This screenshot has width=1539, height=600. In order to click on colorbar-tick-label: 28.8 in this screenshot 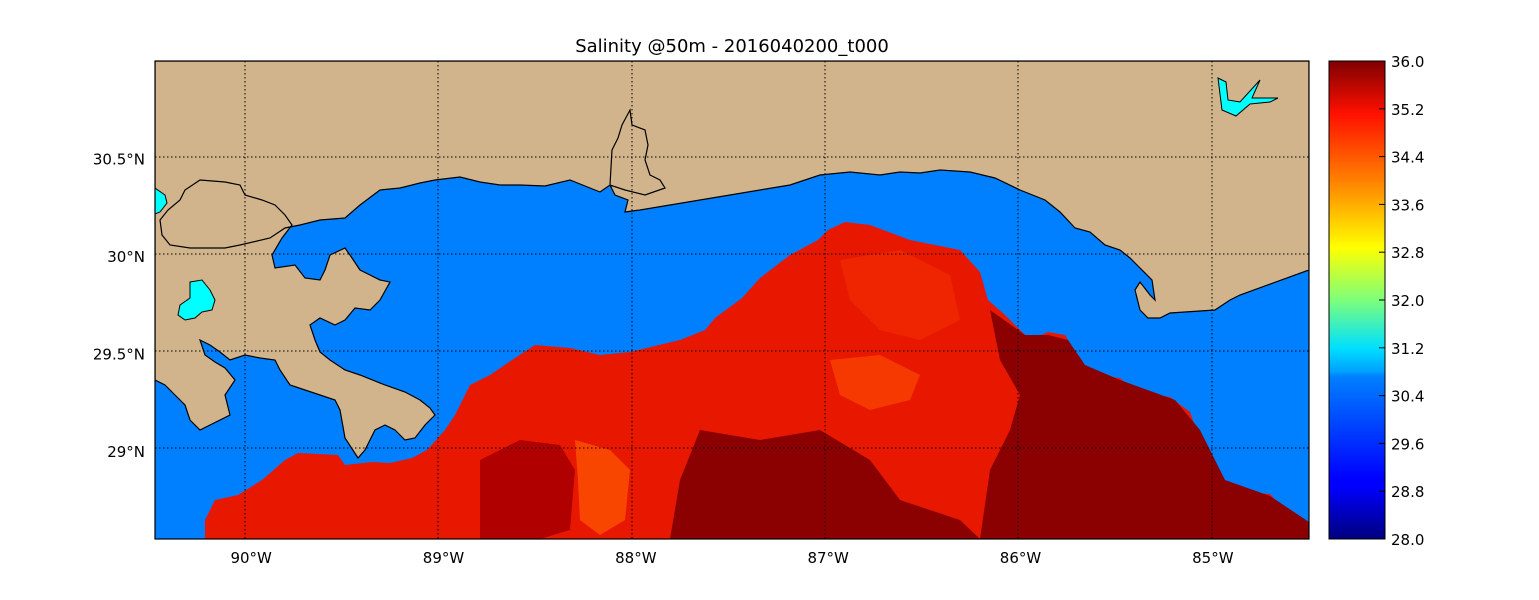, I will do `click(1407, 492)`.